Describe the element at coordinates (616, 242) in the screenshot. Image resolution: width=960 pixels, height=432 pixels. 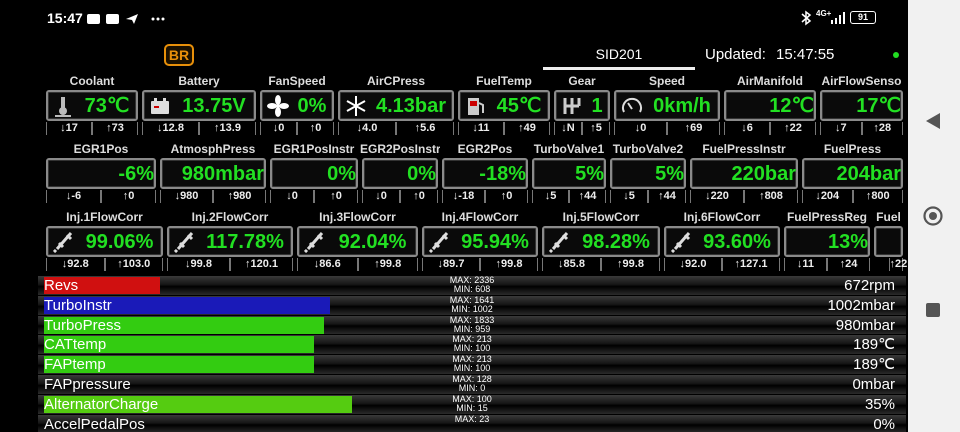
I see `gauge-value: 98.28%` at that location.